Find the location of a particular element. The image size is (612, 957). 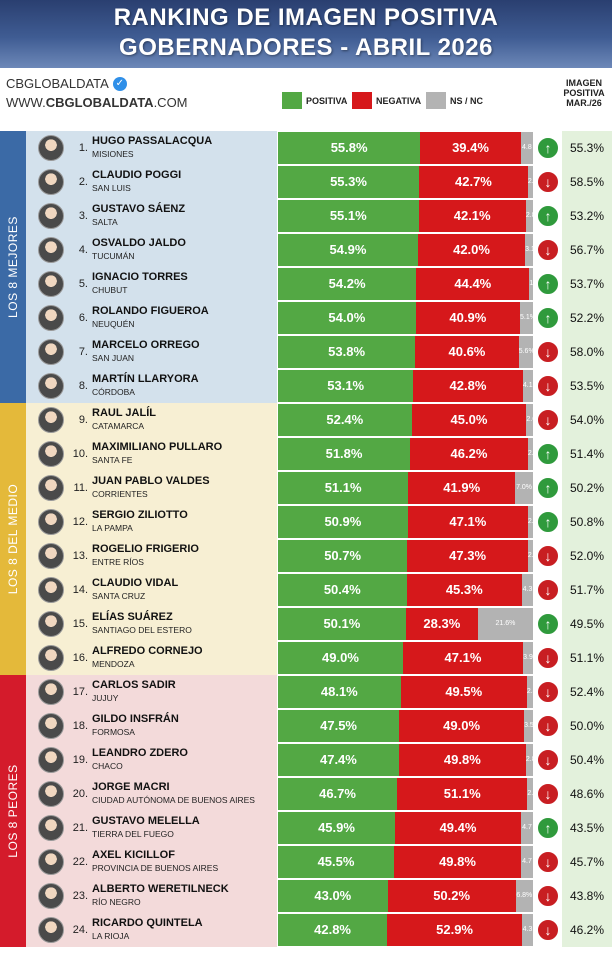

province-name: JUJUY is located at coordinates (105, 698).